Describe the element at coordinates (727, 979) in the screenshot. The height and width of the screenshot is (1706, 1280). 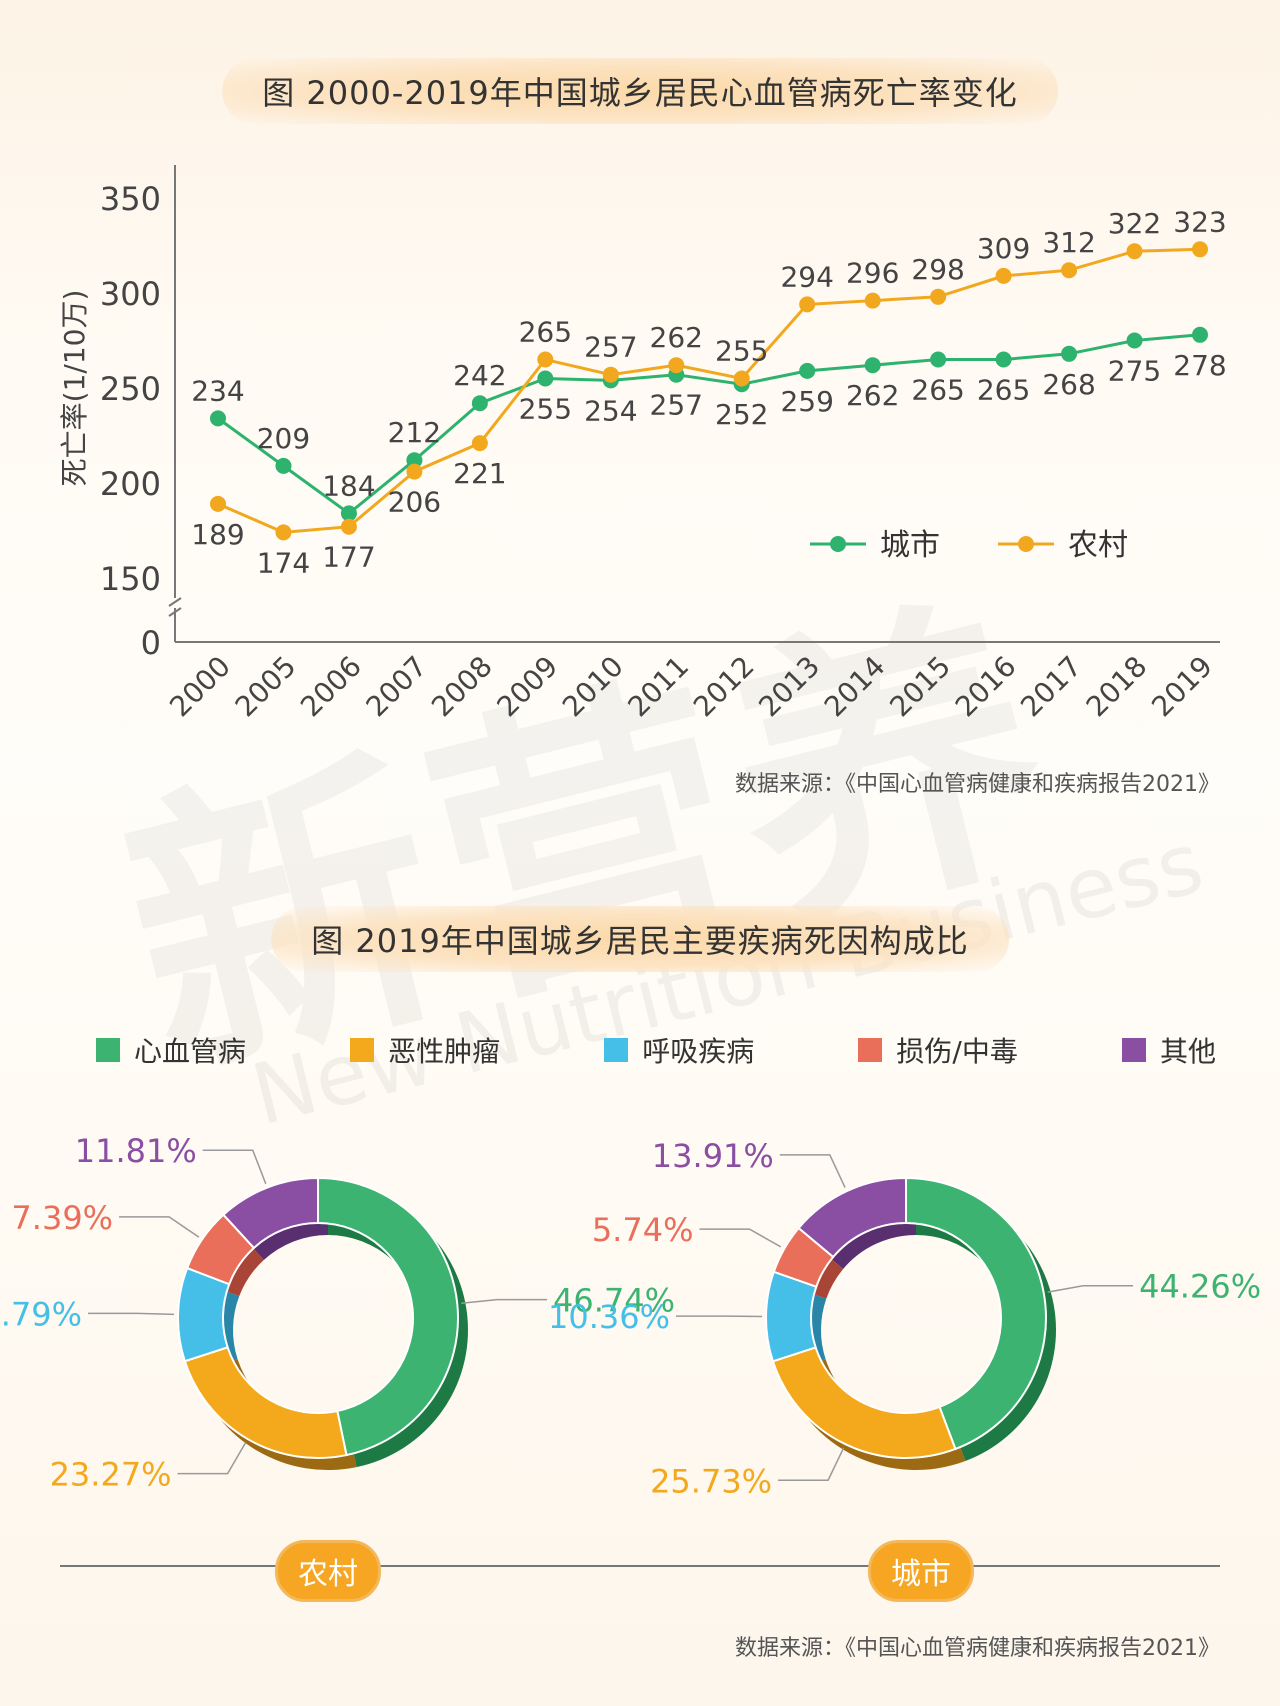
I see `watermark-sub: New Nutrition Business` at that location.